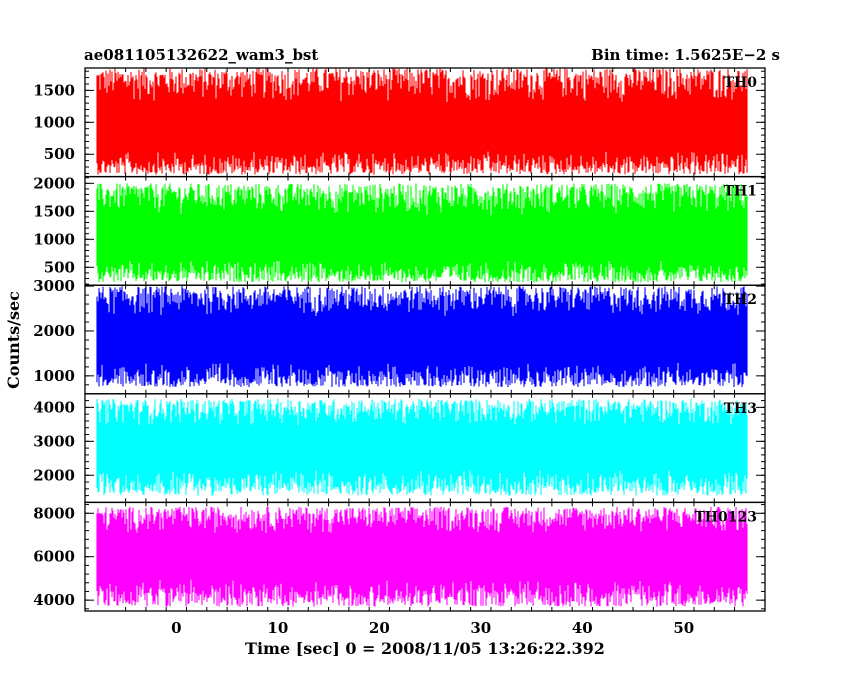  Describe the element at coordinates (54, 513) in the screenshot. I see `y-tick-label: 8000` at that location.